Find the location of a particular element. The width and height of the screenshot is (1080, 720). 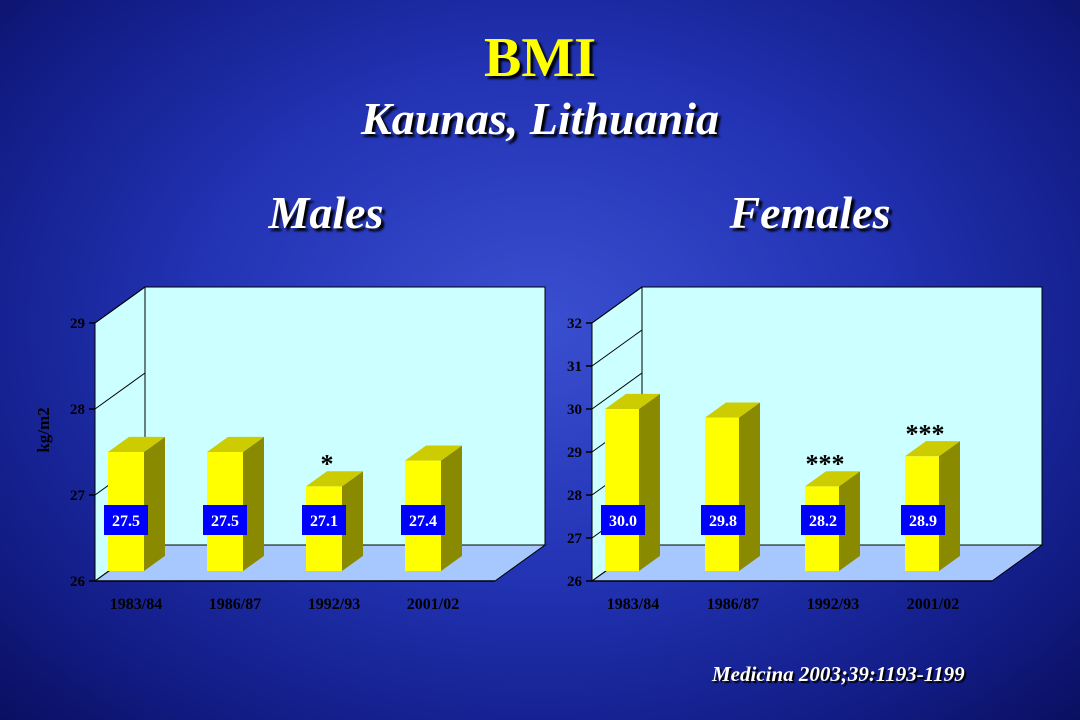

females-value-label: 28.2 is located at coordinates (823, 521).